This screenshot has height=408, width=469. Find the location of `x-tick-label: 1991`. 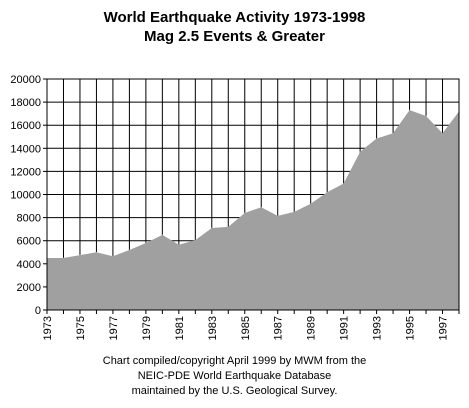

x-tick-label: 1991 is located at coordinates (345, 328).